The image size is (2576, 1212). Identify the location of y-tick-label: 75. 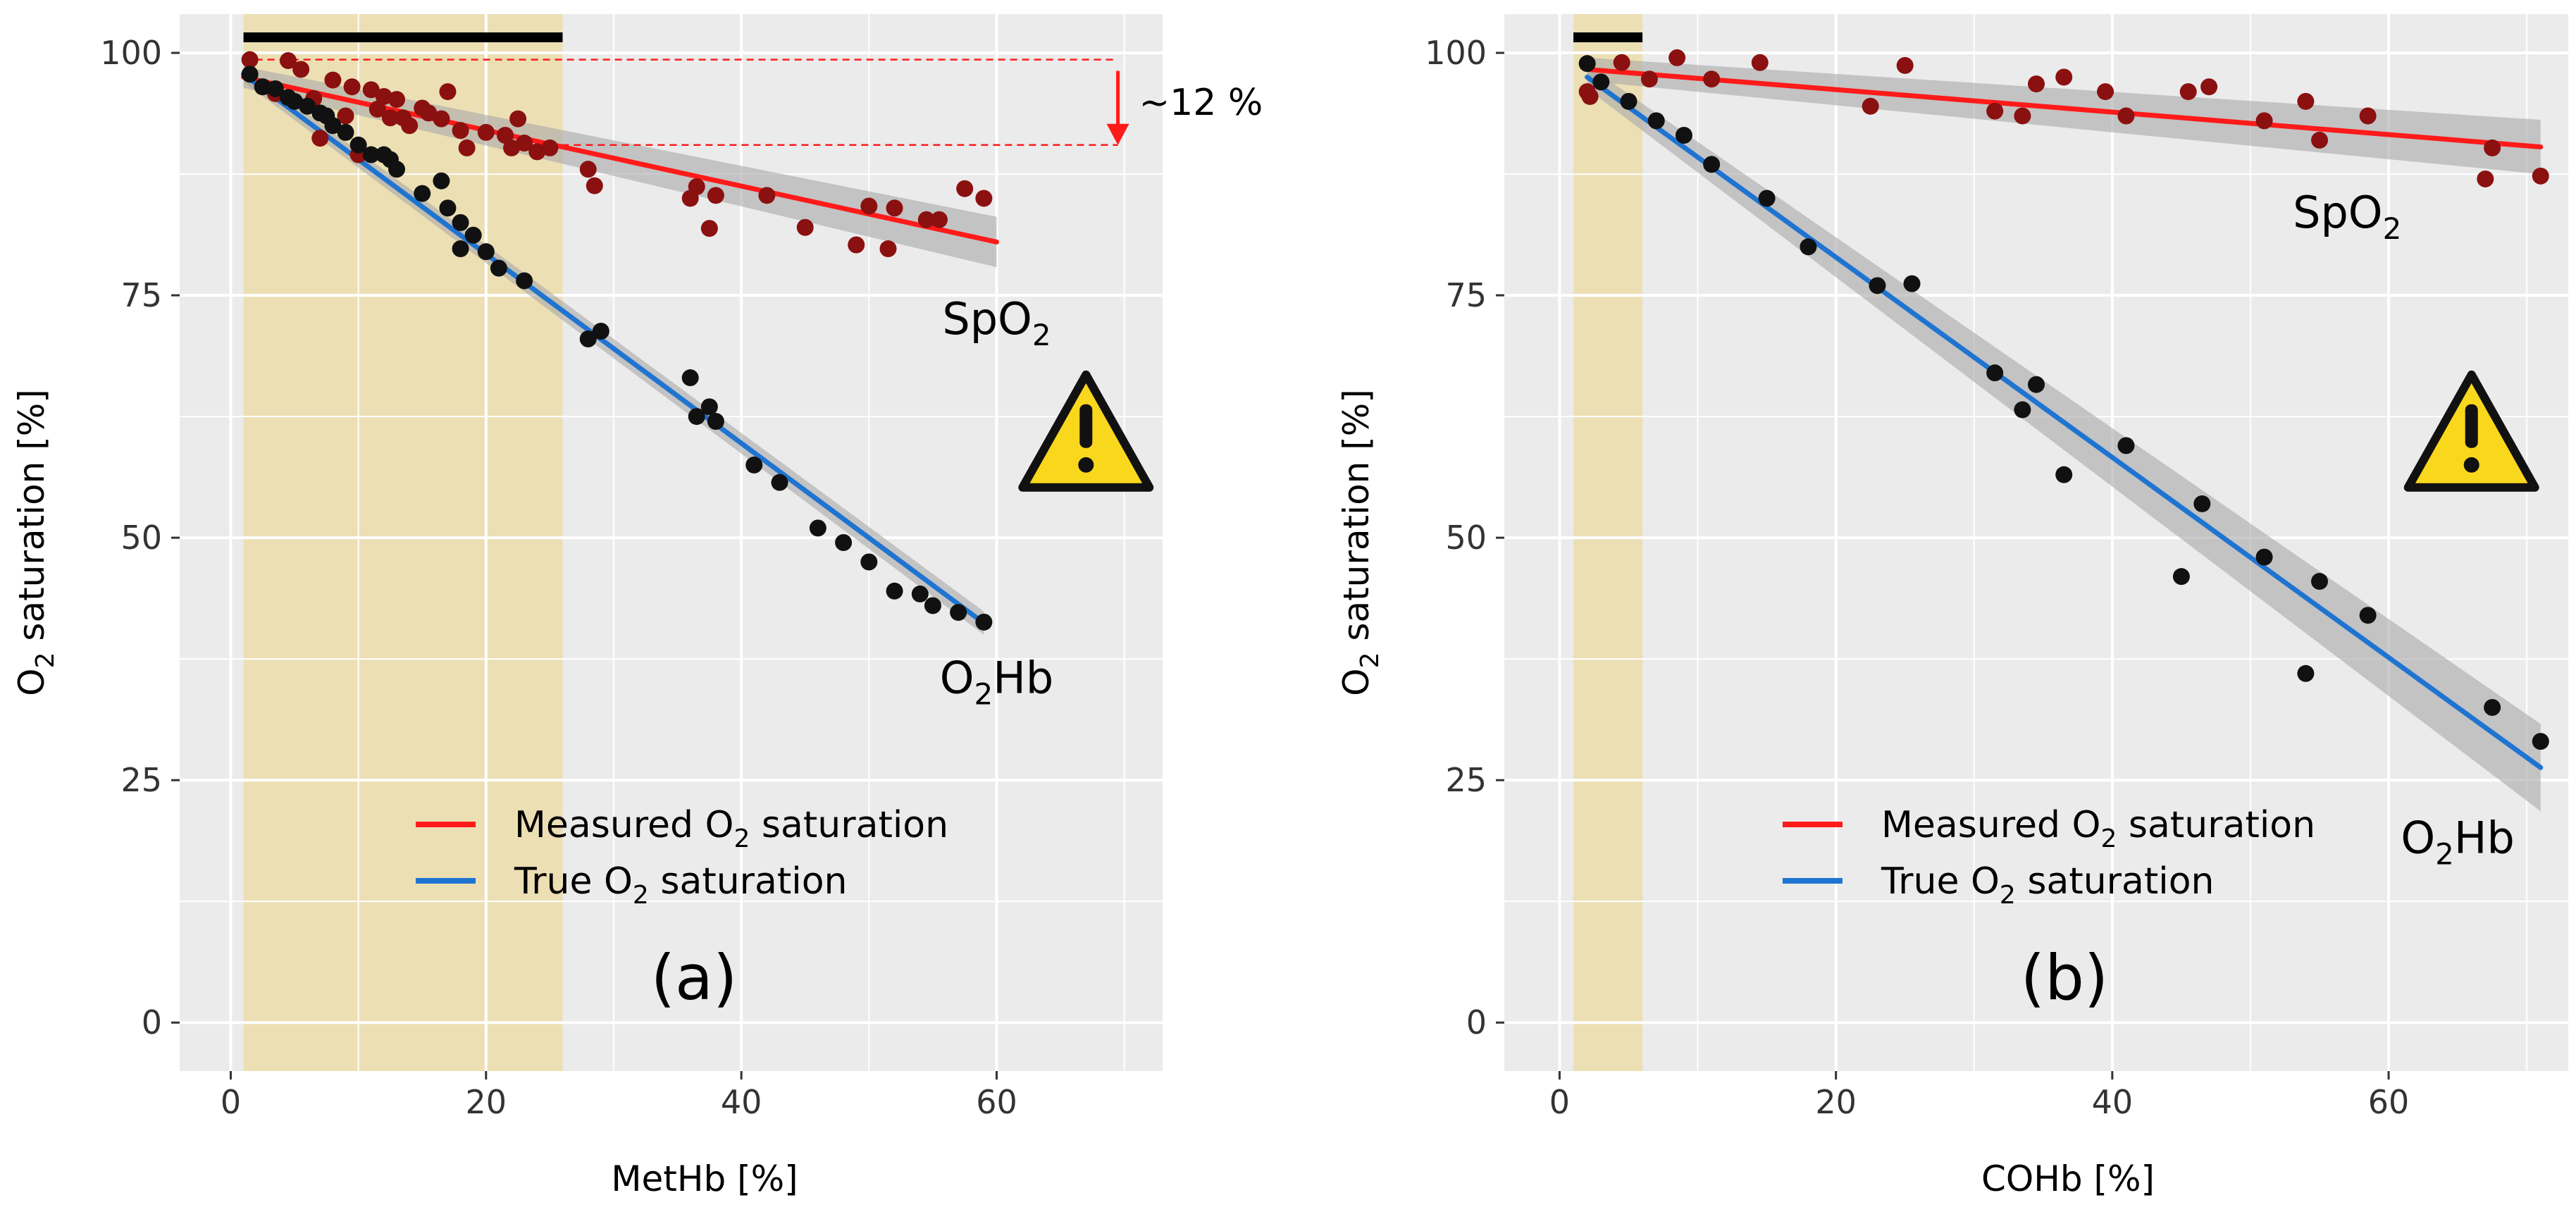
(141, 295).